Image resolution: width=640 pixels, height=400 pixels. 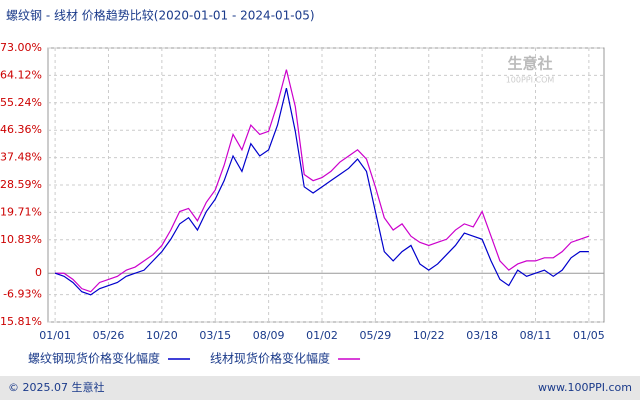 I want to click on legend-label: 螺纹钢现货价格变化幅度, so click(x=94, y=358).